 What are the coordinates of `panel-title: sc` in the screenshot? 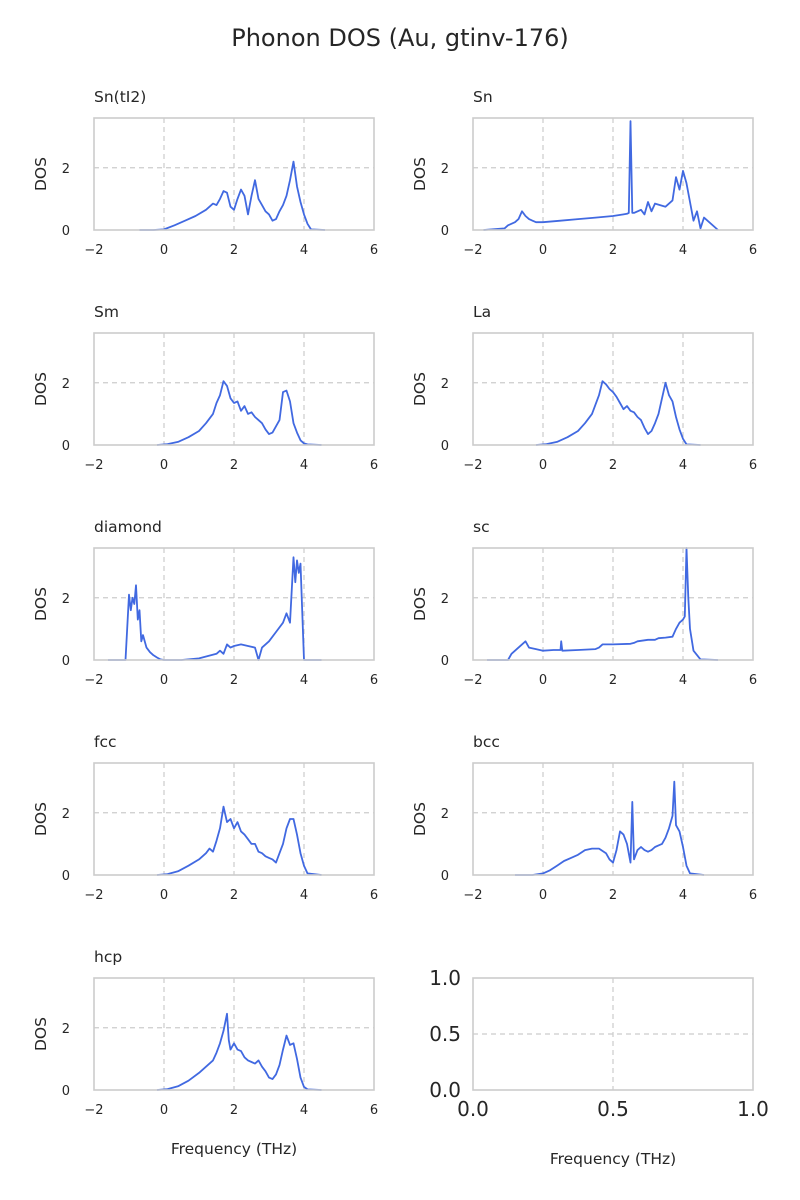 It's located at (481, 527).